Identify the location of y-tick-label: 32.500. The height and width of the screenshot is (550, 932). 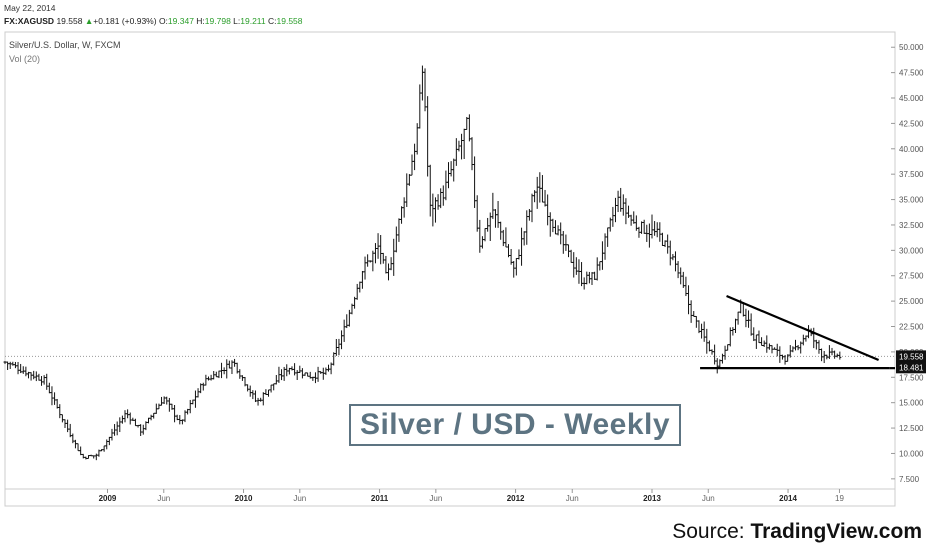
(911, 225).